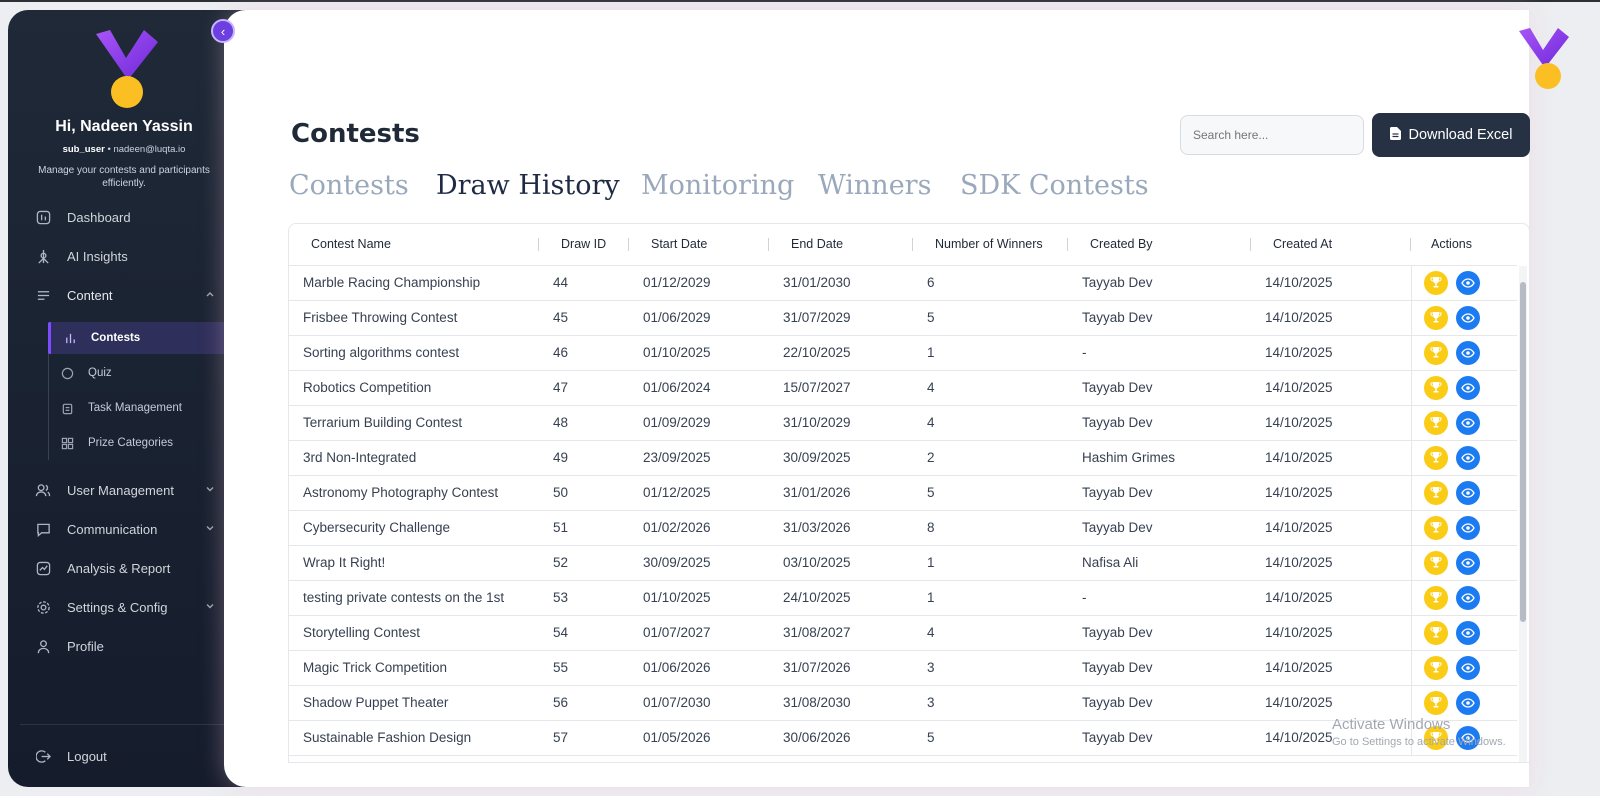 This screenshot has height=796, width=1600. I want to click on tab-draw-history: Draw History, so click(528, 185).